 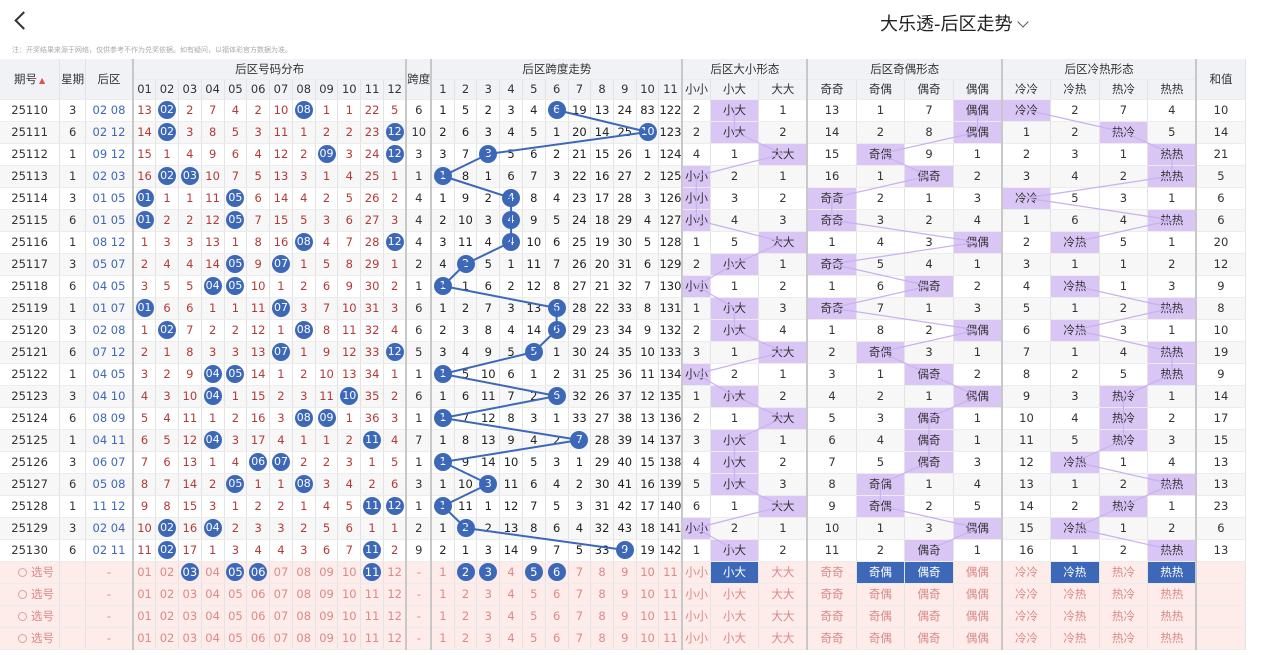 What do you see at coordinates (327, 616) in the screenshot?
I see `pick-number: 09` at bounding box center [327, 616].